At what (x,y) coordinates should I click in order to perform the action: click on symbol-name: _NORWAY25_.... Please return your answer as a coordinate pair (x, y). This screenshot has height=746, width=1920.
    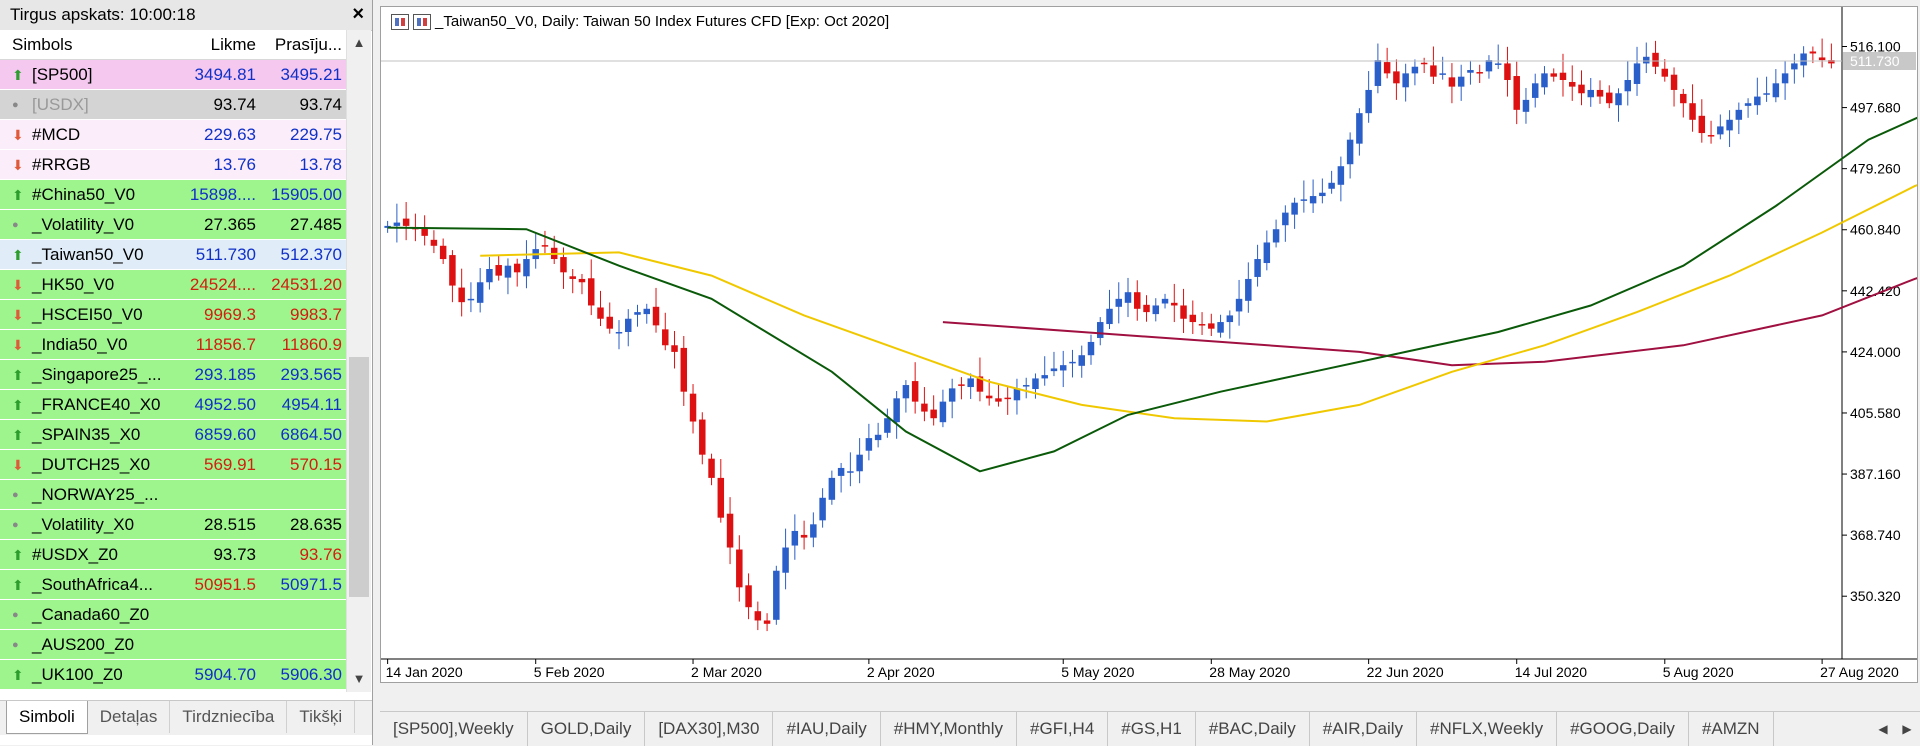
    Looking at the image, I should click on (95, 494).